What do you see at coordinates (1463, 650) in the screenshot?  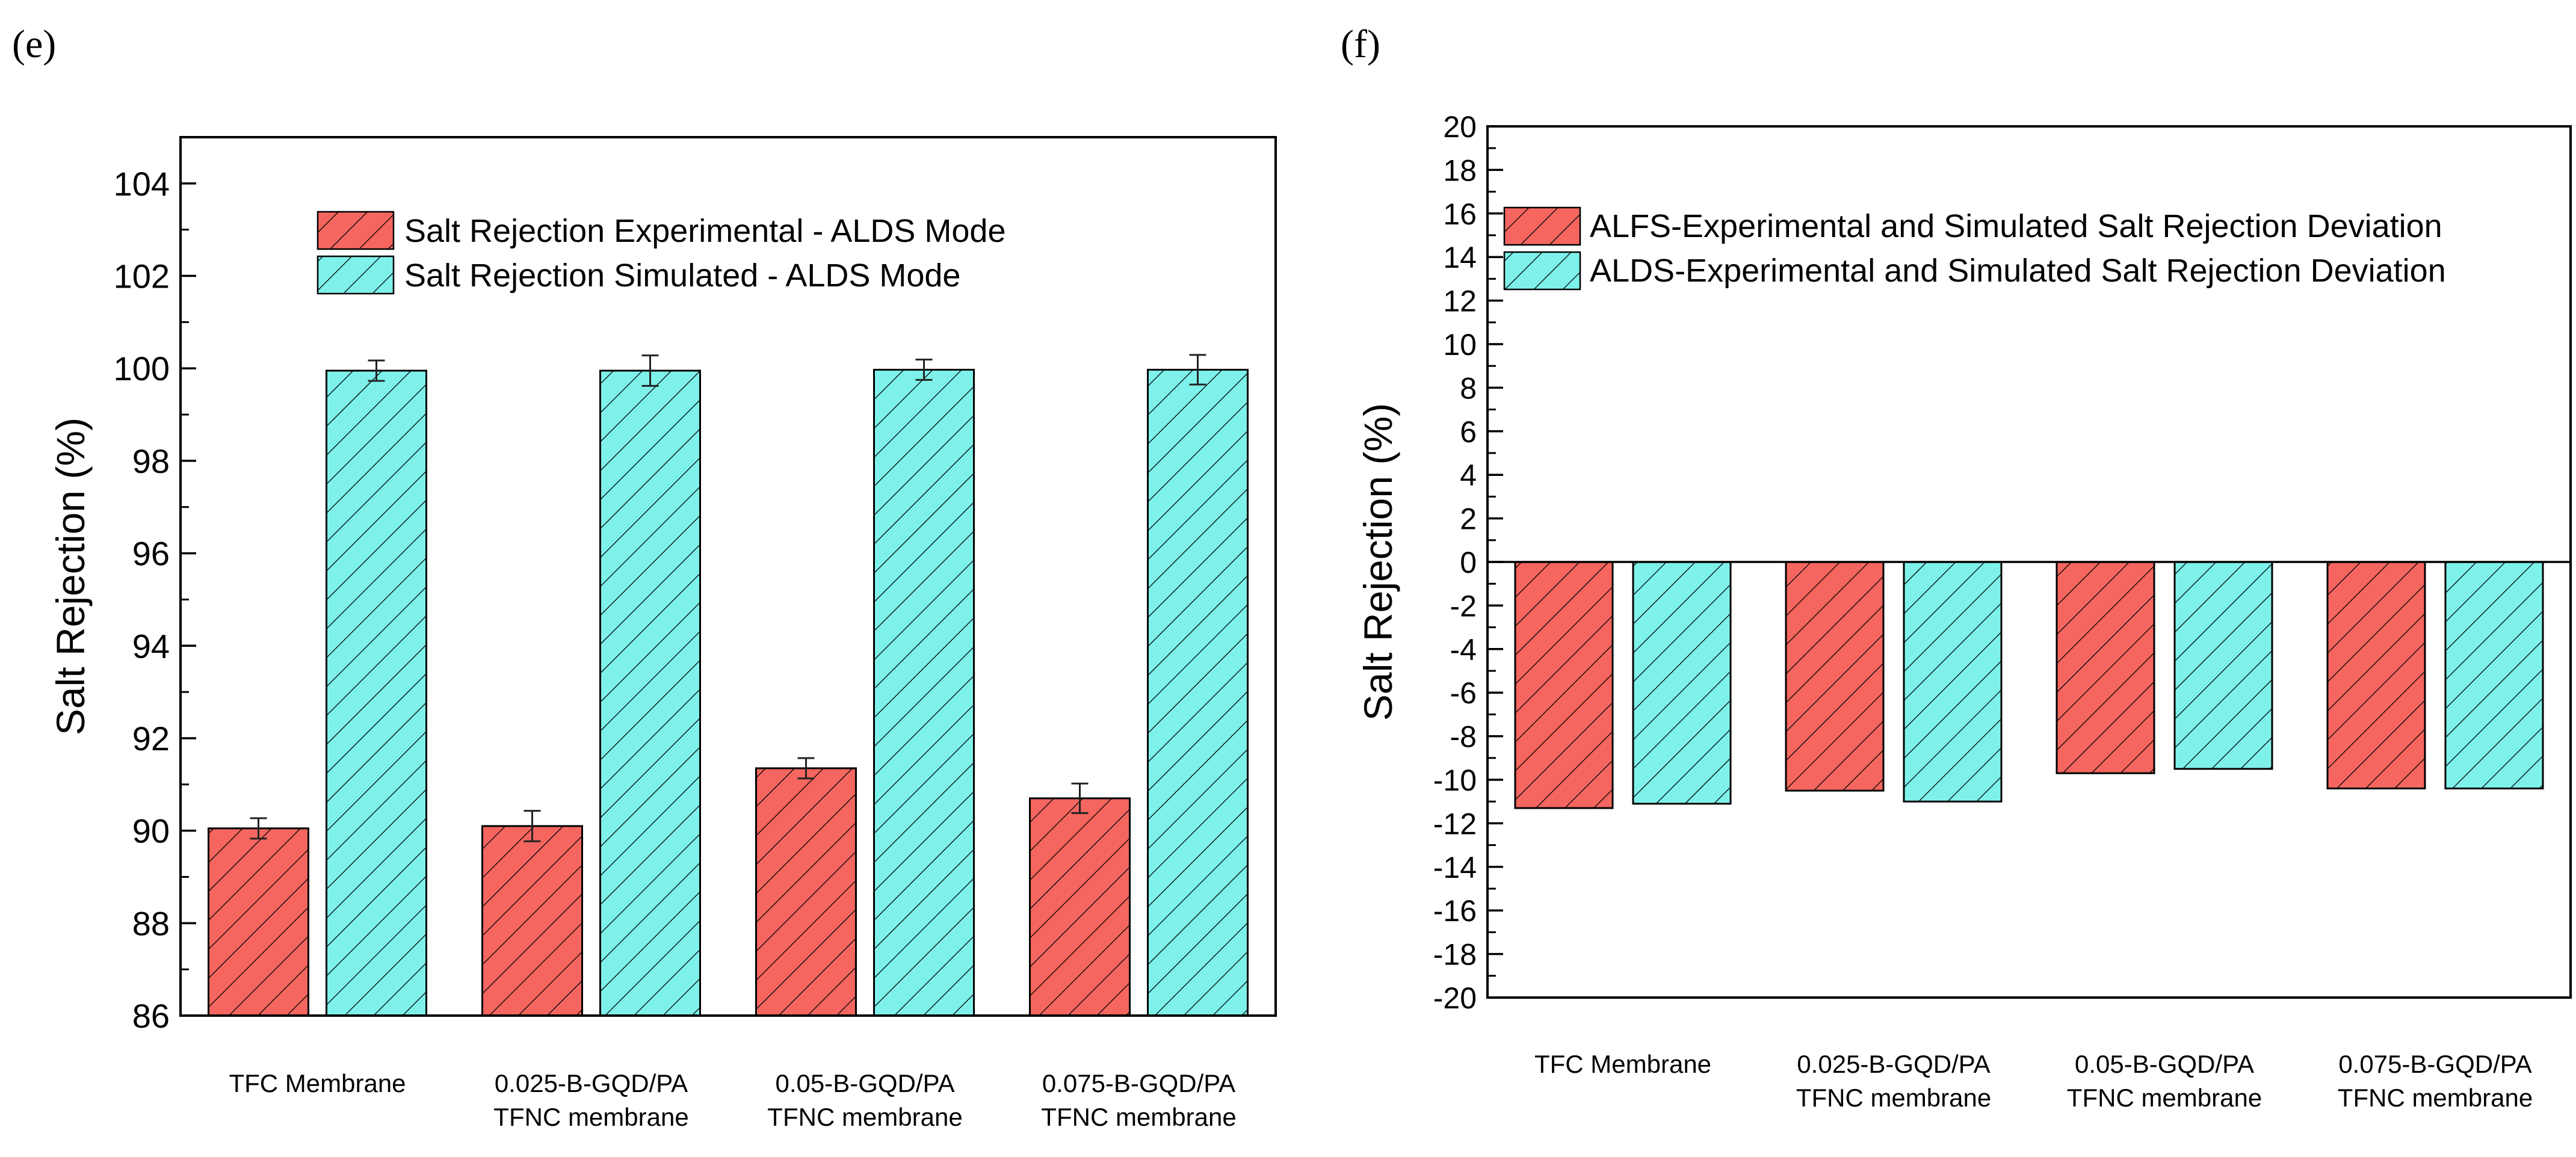 I see `f-ytick-label: -4` at bounding box center [1463, 650].